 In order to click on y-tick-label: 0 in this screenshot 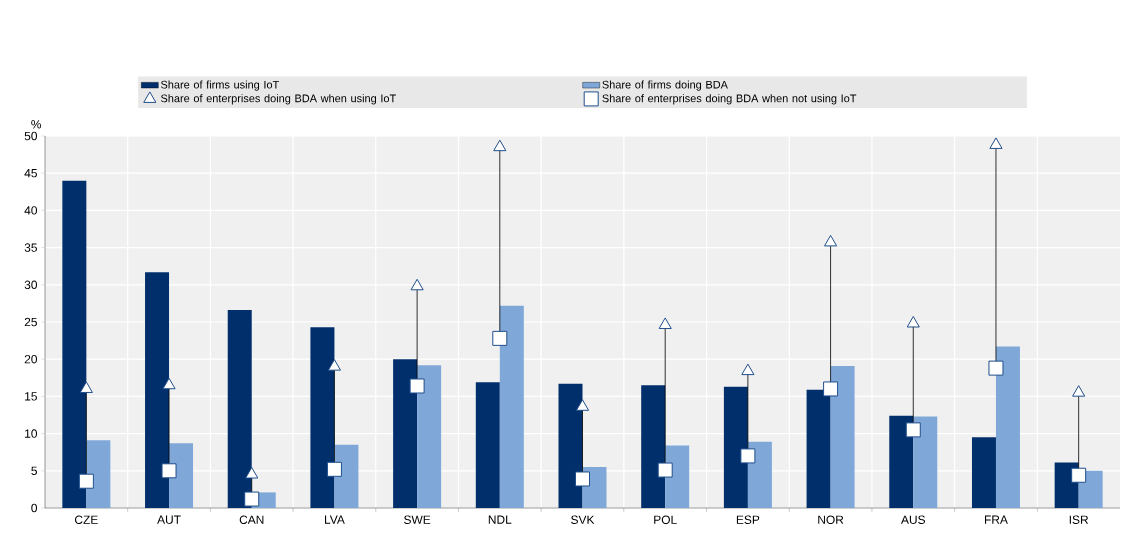, I will do `click(34, 508)`.